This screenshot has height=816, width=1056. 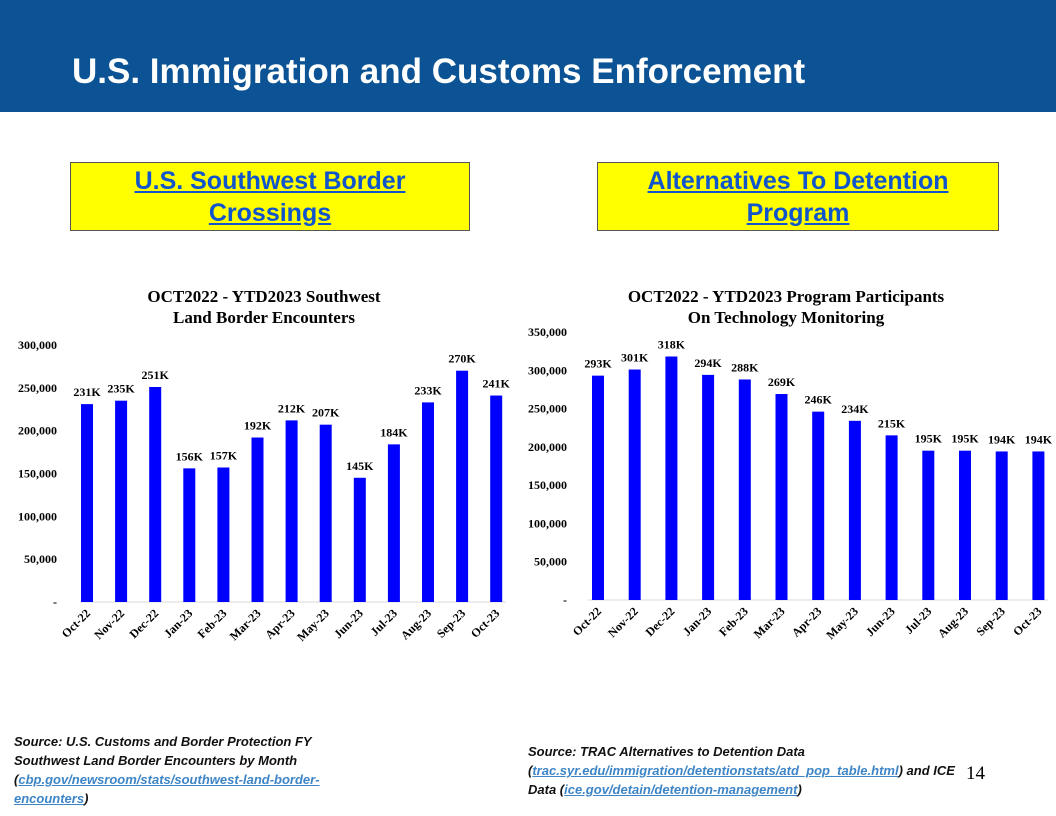 What do you see at coordinates (394, 432) in the screenshot?
I see `data-label: 184K` at bounding box center [394, 432].